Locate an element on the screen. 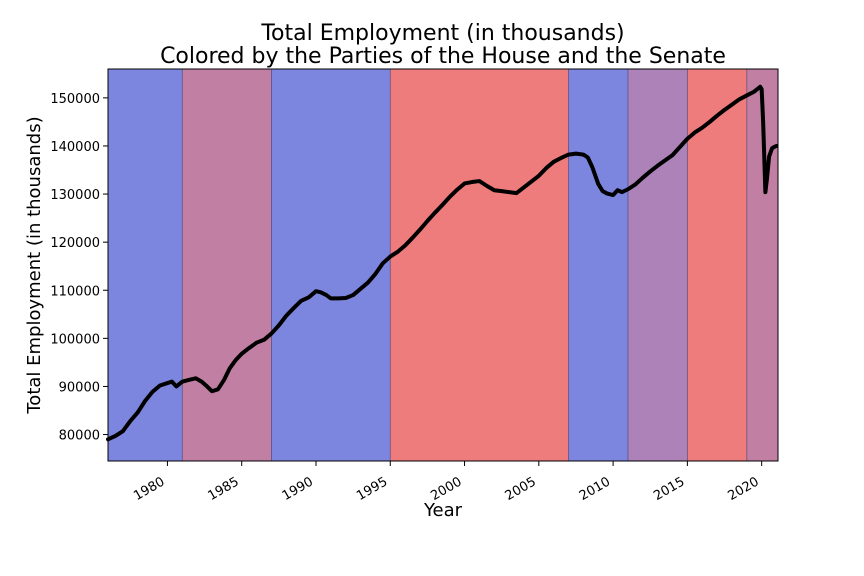 This screenshot has height=576, width=864. x-axis-label: Year is located at coordinates (443, 510).